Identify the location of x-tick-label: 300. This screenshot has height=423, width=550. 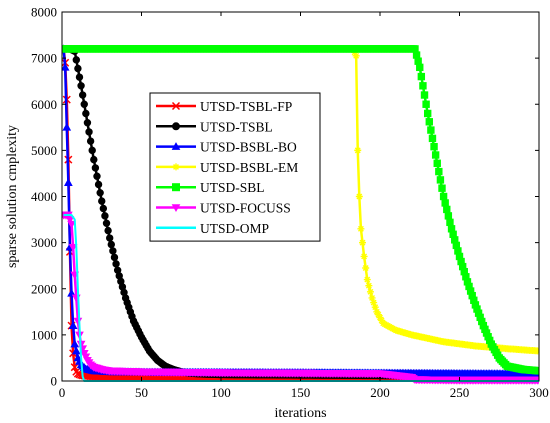
(539, 392).